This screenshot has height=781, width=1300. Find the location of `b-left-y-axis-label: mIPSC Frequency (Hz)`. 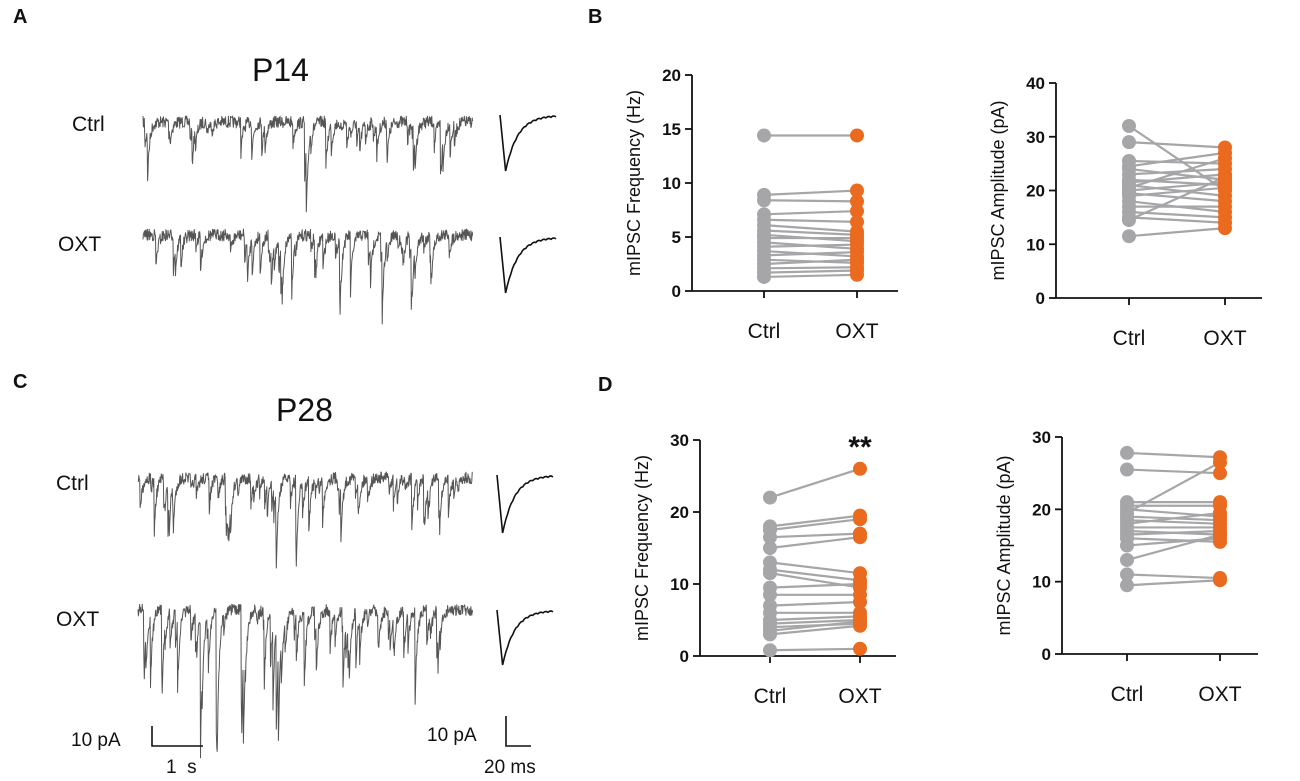

b-left-y-axis-label: mIPSC Frequency (Hz) is located at coordinates (634, 183).